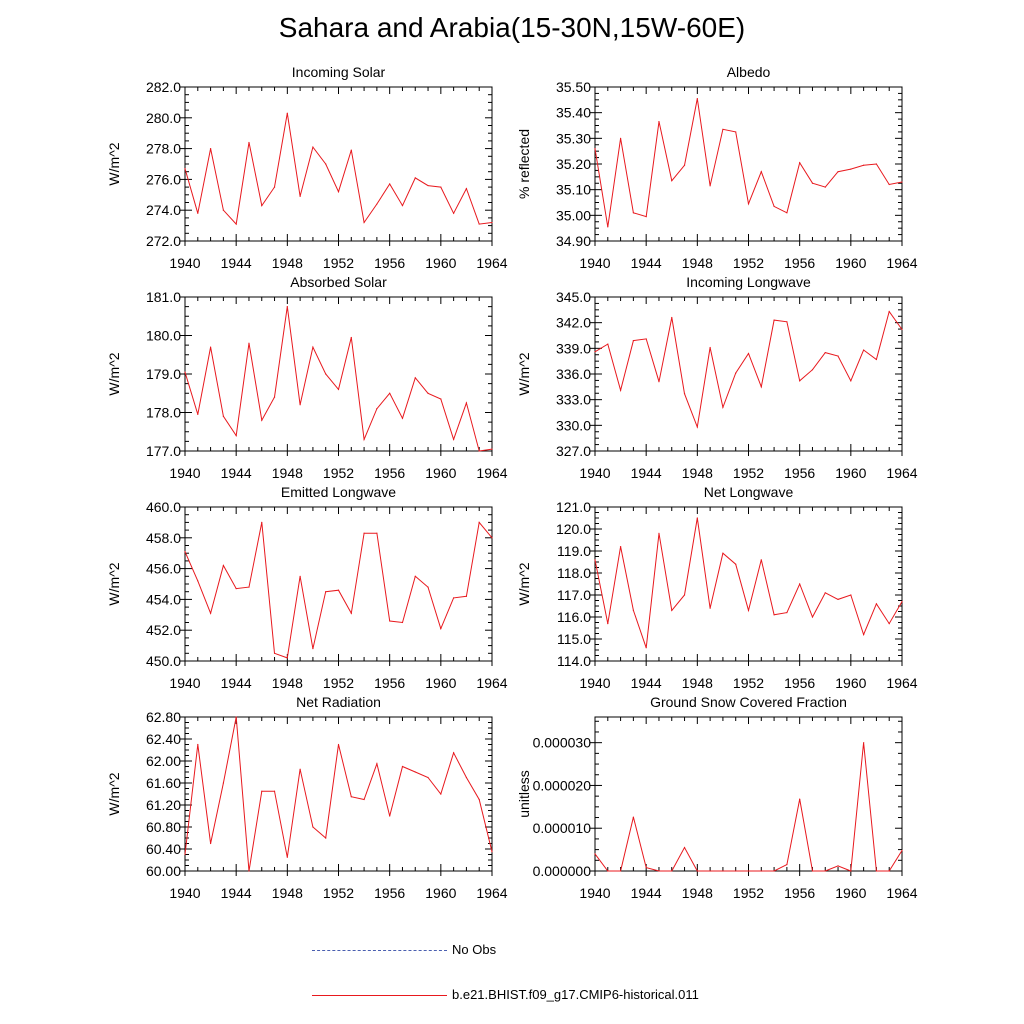 Image resolution: width=1024 pixels, height=1024 pixels. What do you see at coordinates (440, 683) in the screenshot?
I see `x-tick-label: 1960` at bounding box center [440, 683].